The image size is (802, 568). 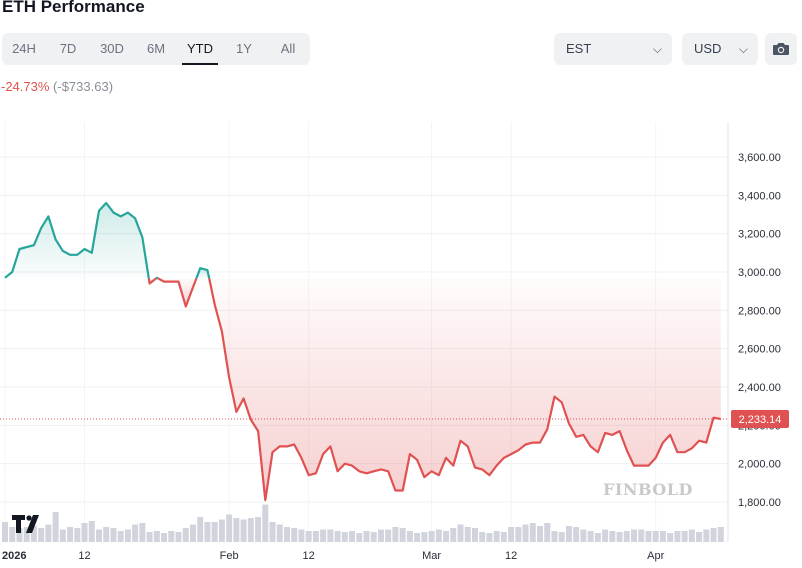 I want to click on currency-select-value: USD, so click(x=708, y=48).